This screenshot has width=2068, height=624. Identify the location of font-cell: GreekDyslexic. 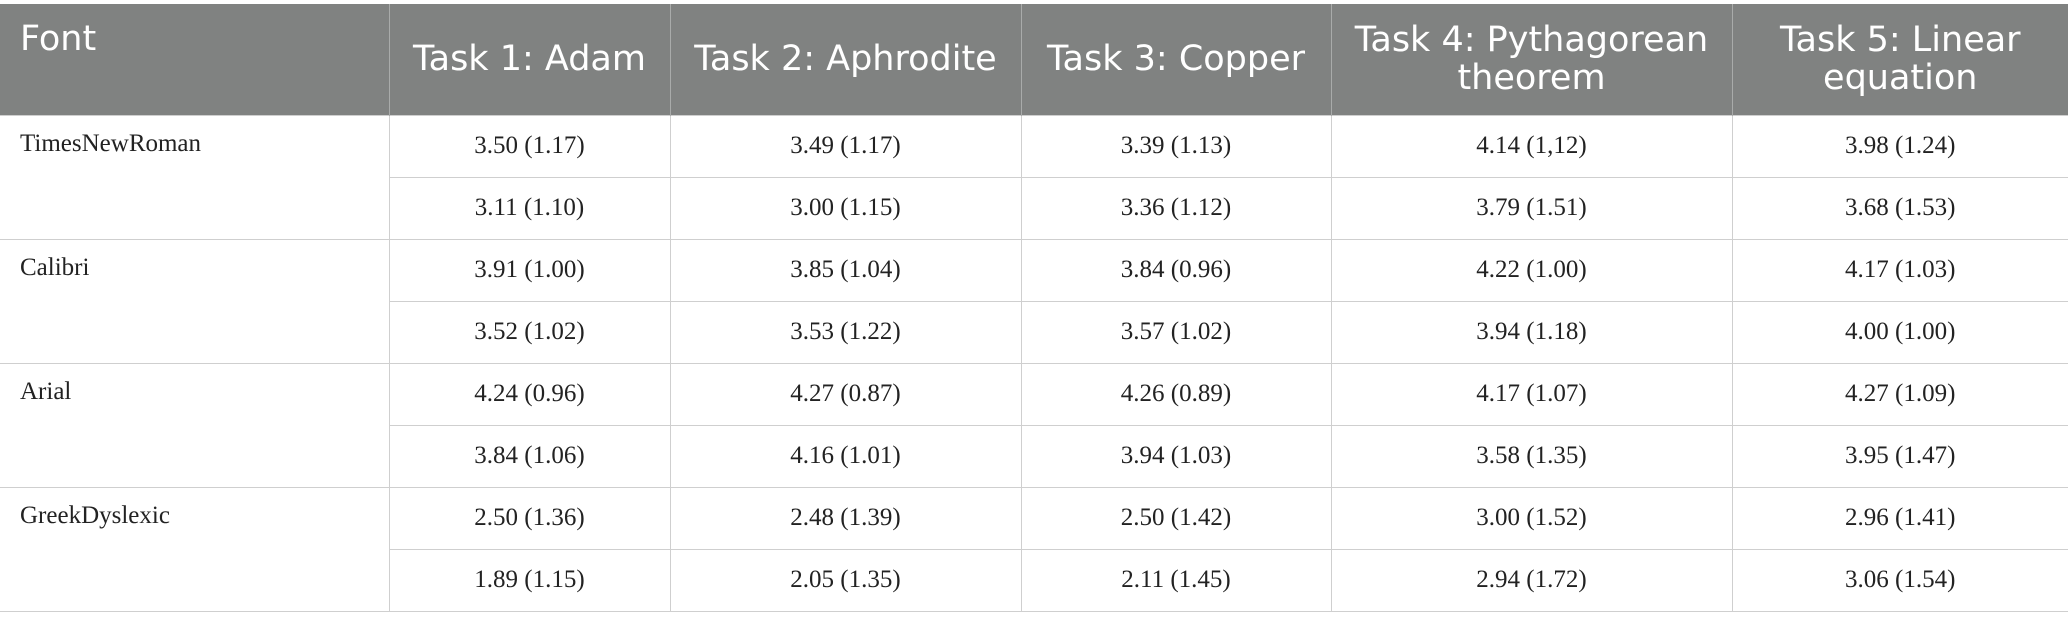
(195, 549).